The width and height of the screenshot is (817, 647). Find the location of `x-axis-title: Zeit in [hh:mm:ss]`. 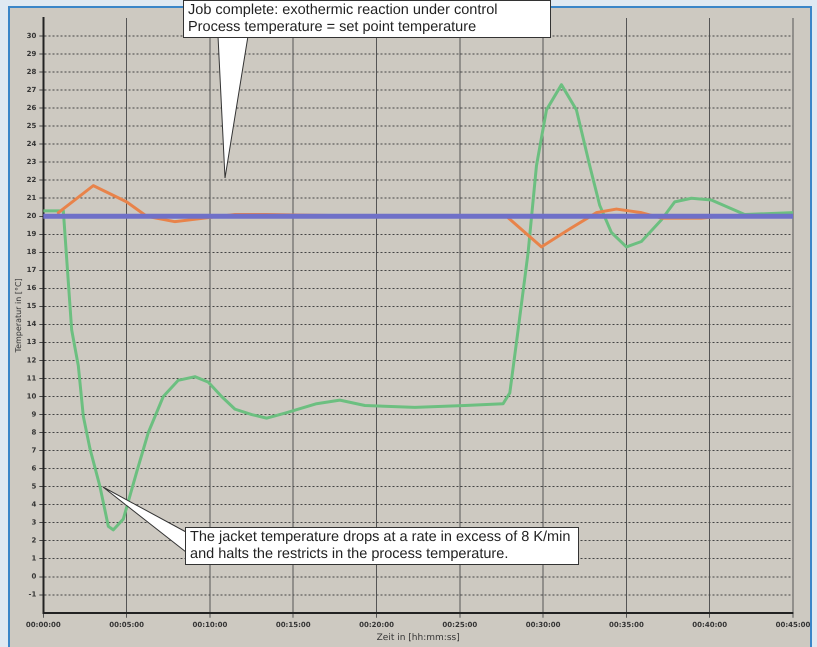

x-axis-title: Zeit in [hh:mm:ss] is located at coordinates (418, 637).